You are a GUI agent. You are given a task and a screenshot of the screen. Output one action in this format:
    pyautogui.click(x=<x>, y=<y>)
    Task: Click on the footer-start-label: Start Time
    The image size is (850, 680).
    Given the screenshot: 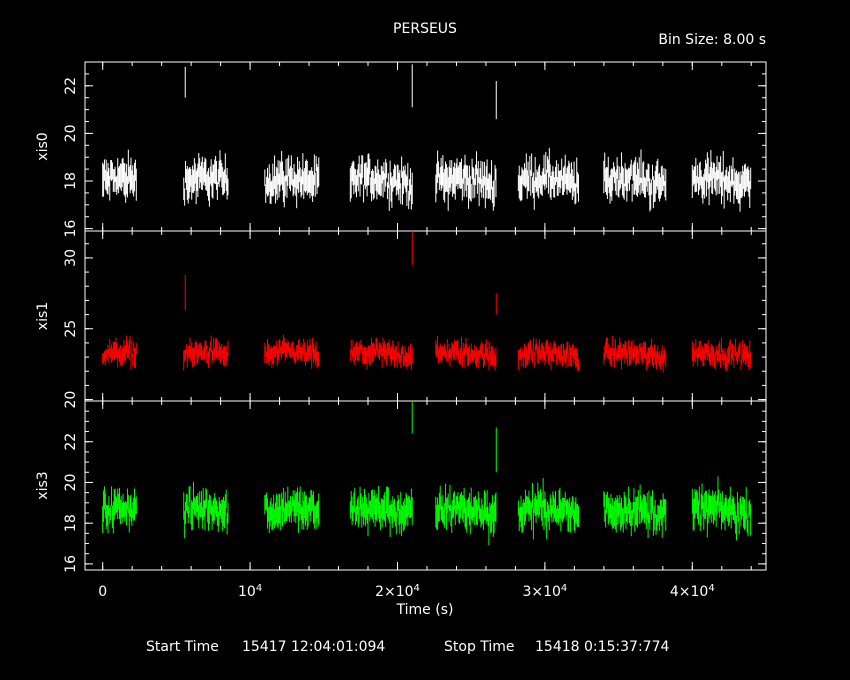 What is the action you would take?
    pyautogui.click(x=182, y=647)
    